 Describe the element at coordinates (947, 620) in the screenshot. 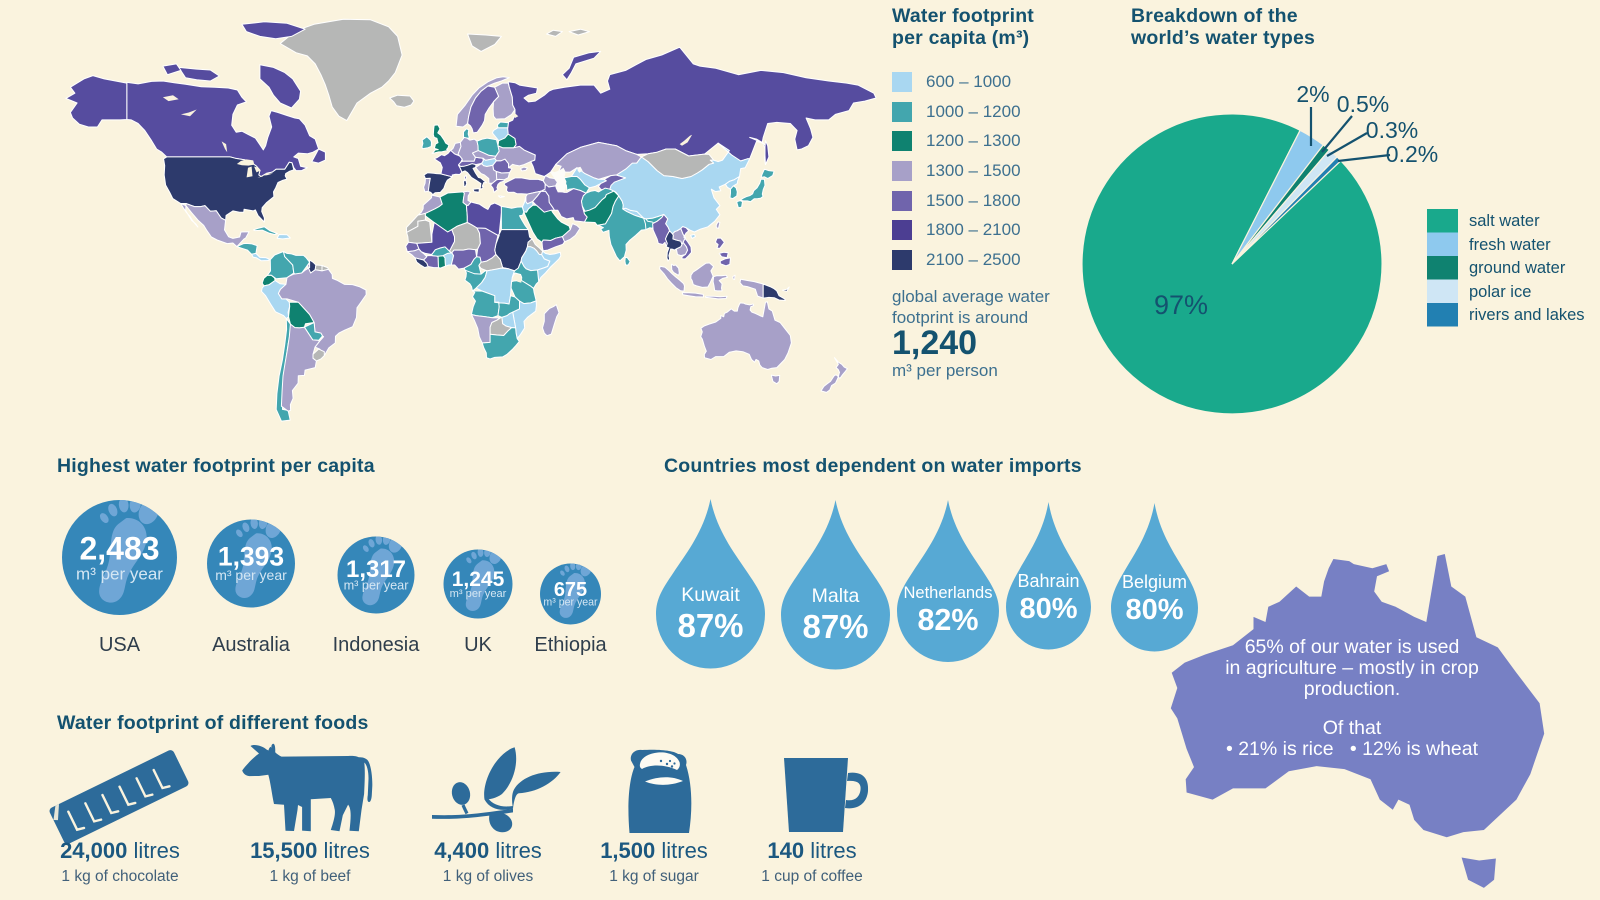

I see `svg-text: 82%` at that location.